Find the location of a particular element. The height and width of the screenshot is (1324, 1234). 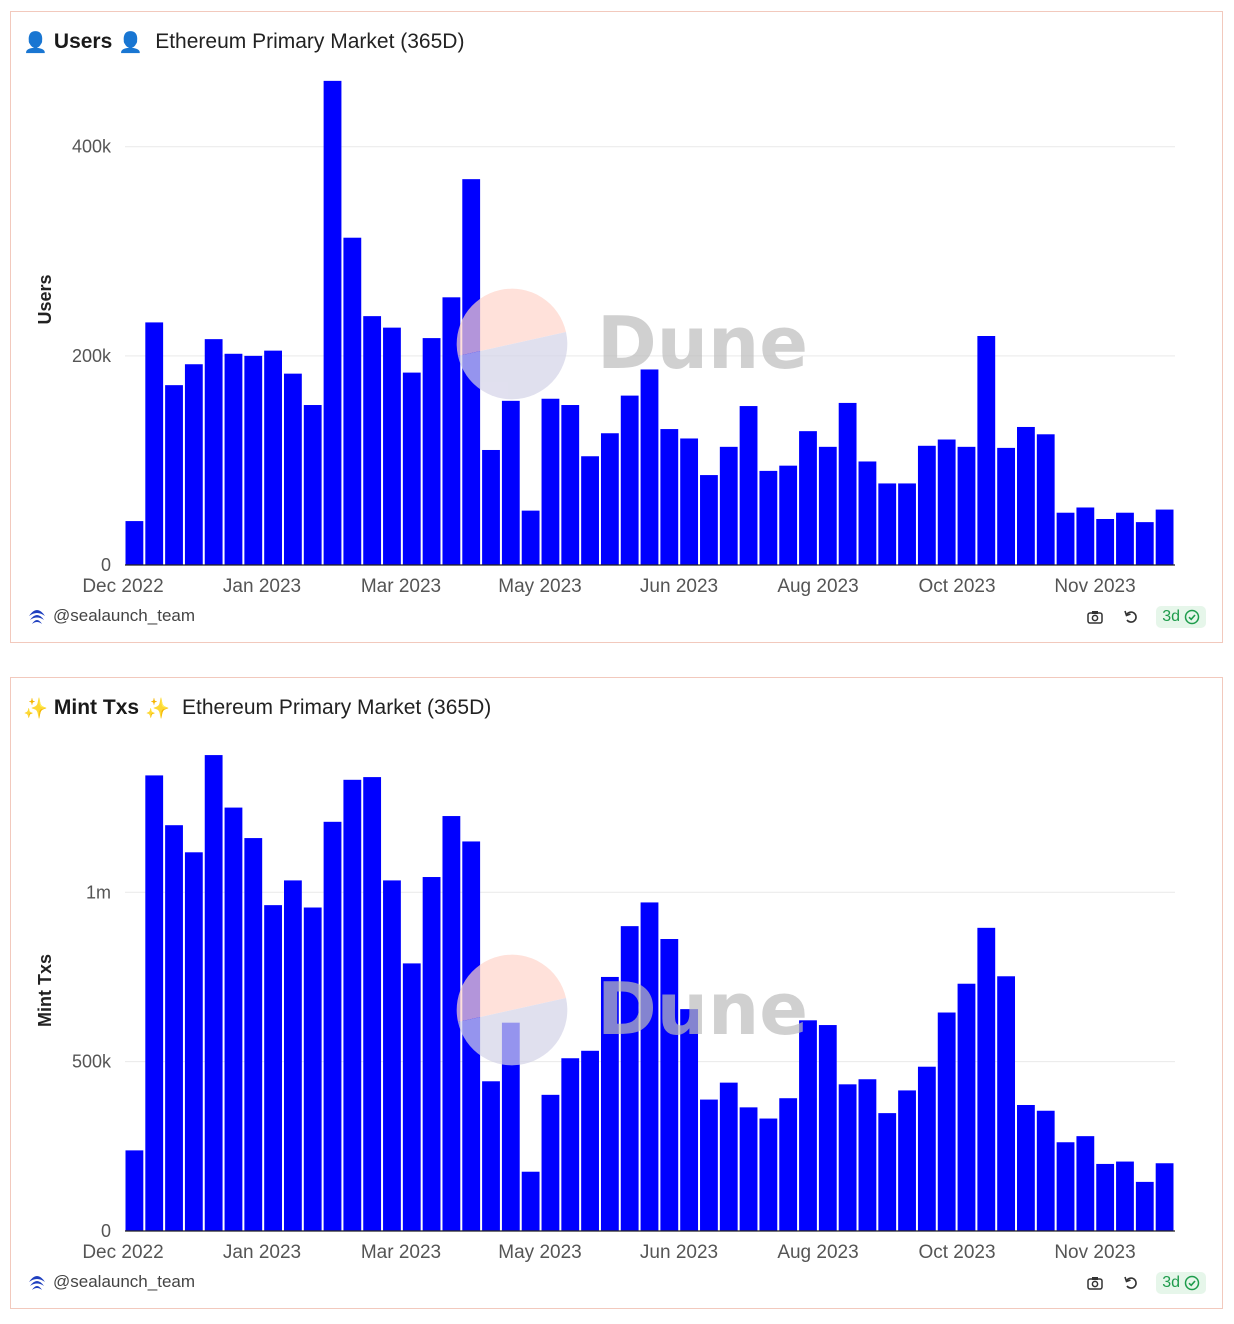

chart-title: Users is located at coordinates (83, 41).